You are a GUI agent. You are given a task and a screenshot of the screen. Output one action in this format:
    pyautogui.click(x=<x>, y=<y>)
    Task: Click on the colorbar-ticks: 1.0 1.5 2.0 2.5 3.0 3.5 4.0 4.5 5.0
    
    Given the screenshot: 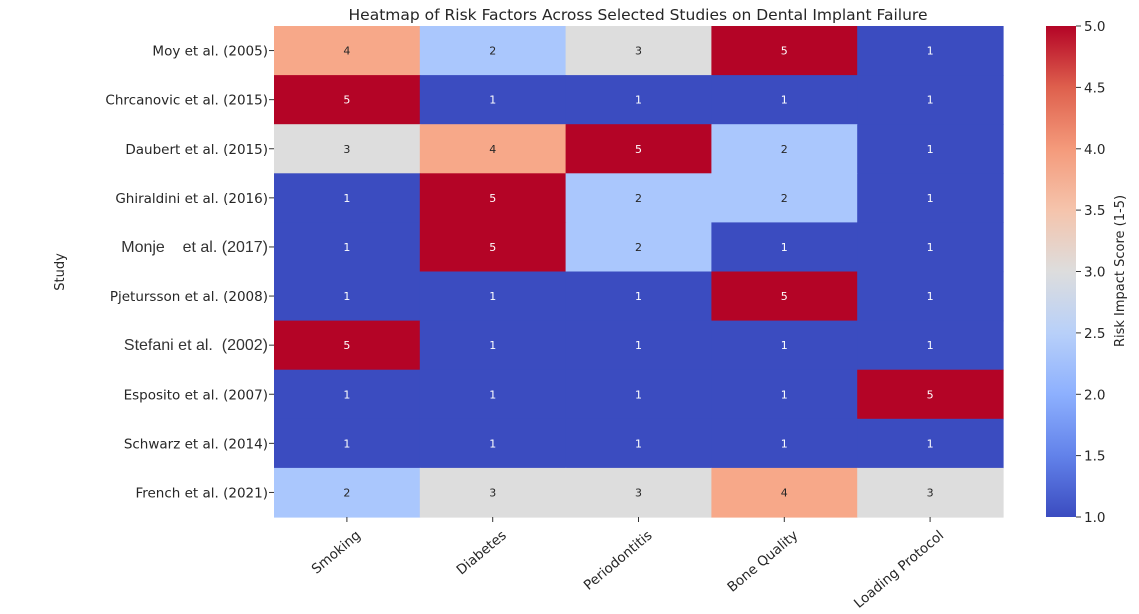 What is the action you would take?
    pyautogui.click(x=1090, y=272)
    